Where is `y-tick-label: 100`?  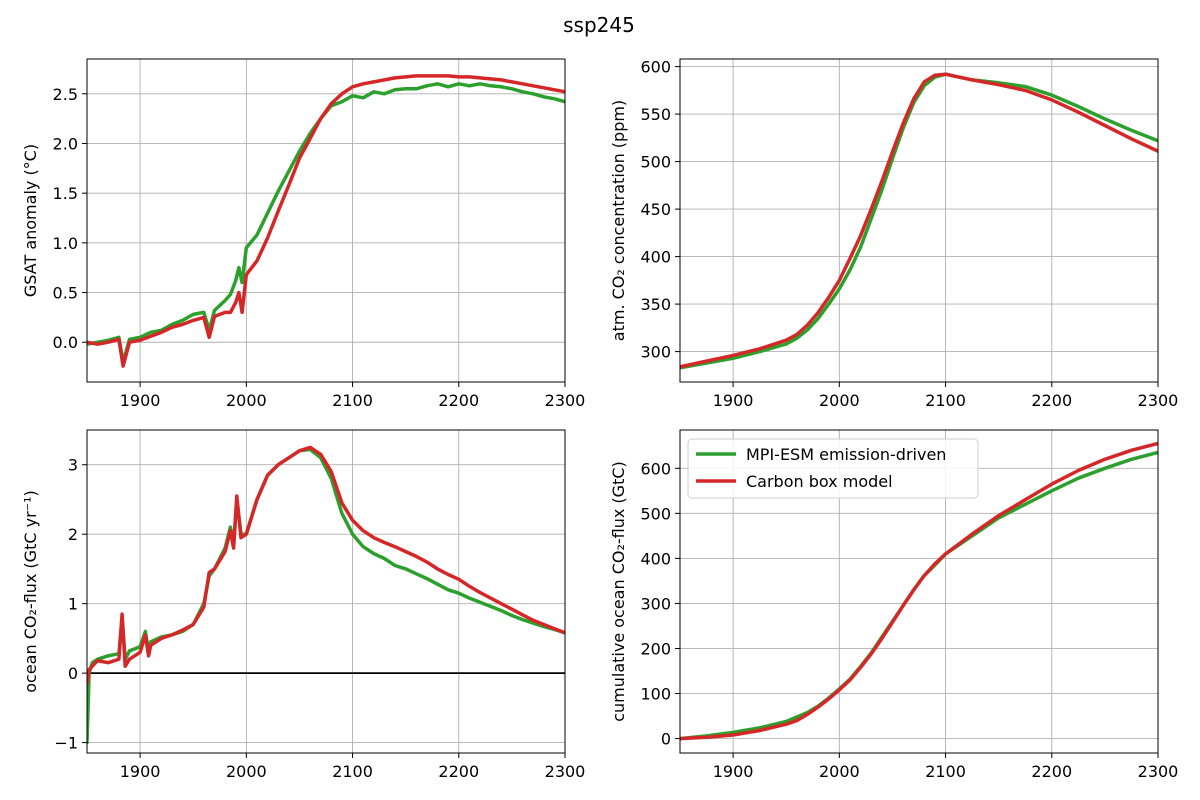
y-tick-label: 100 is located at coordinates (655, 694).